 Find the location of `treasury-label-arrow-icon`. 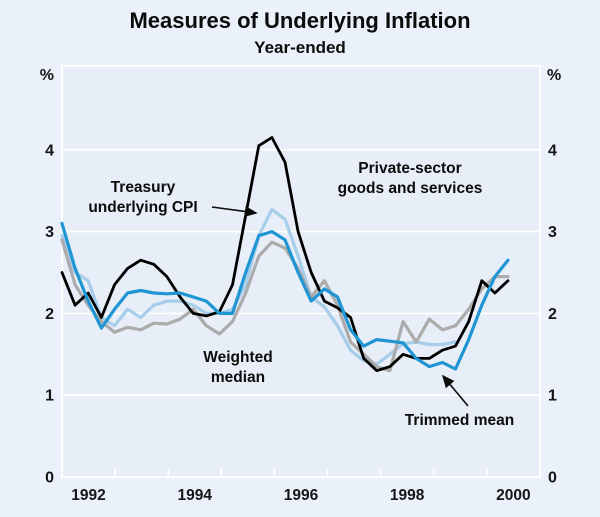

treasury-label-arrow-icon is located at coordinates (234, 211).